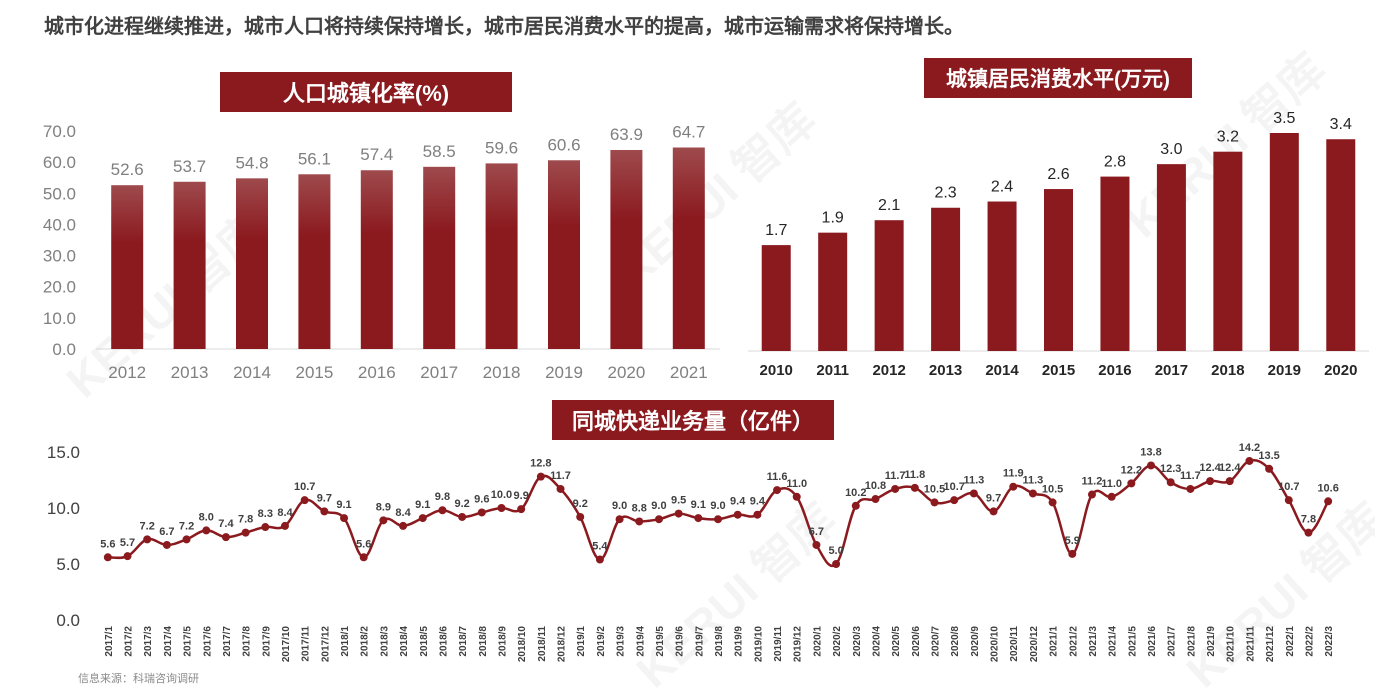  Describe the element at coordinates (109, 641) in the screenshot. I see `chart3-x-label: 2017/1` at that location.